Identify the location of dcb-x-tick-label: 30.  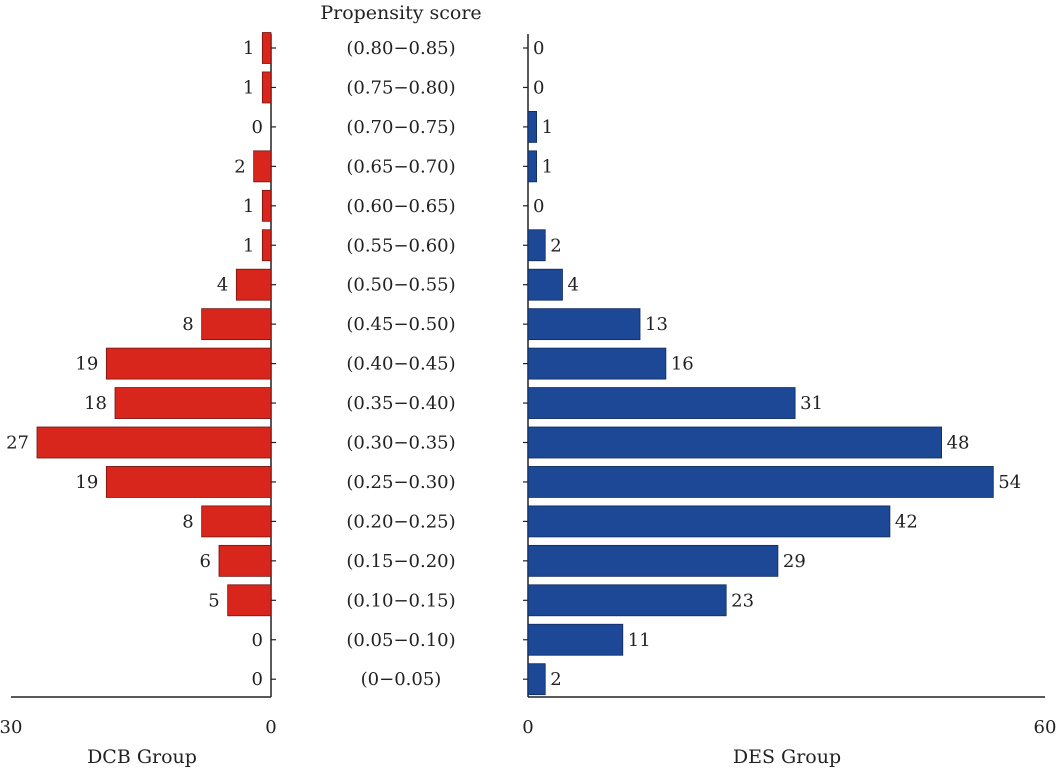
(11, 727).